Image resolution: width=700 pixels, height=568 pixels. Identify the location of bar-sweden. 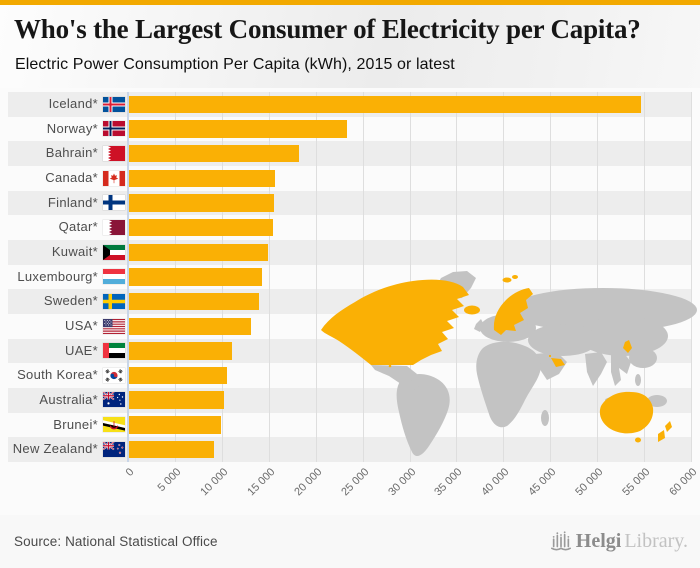
(193, 301).